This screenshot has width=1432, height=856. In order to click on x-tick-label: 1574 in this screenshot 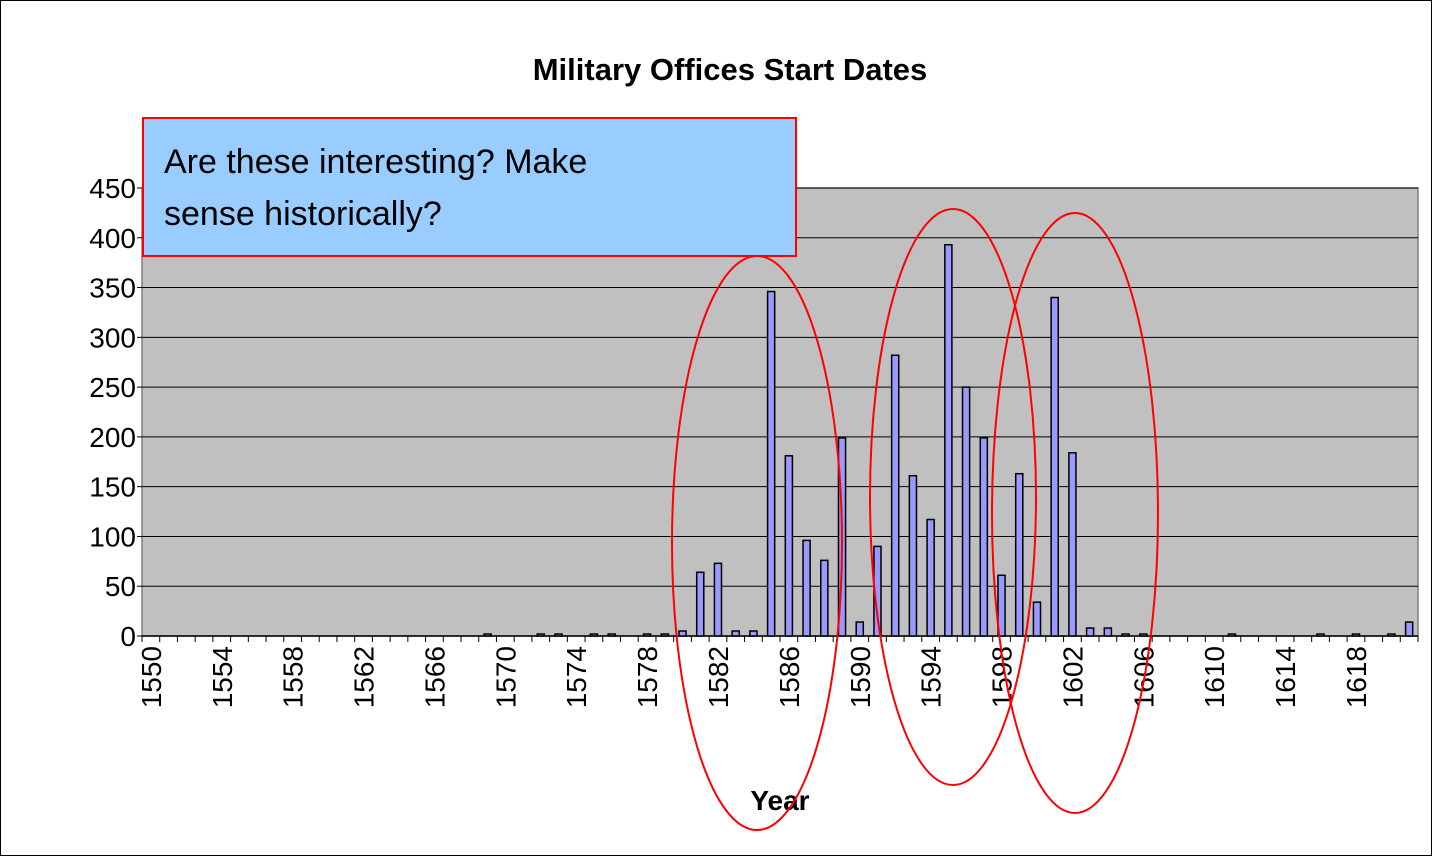, I will do `click(576, 677)`.